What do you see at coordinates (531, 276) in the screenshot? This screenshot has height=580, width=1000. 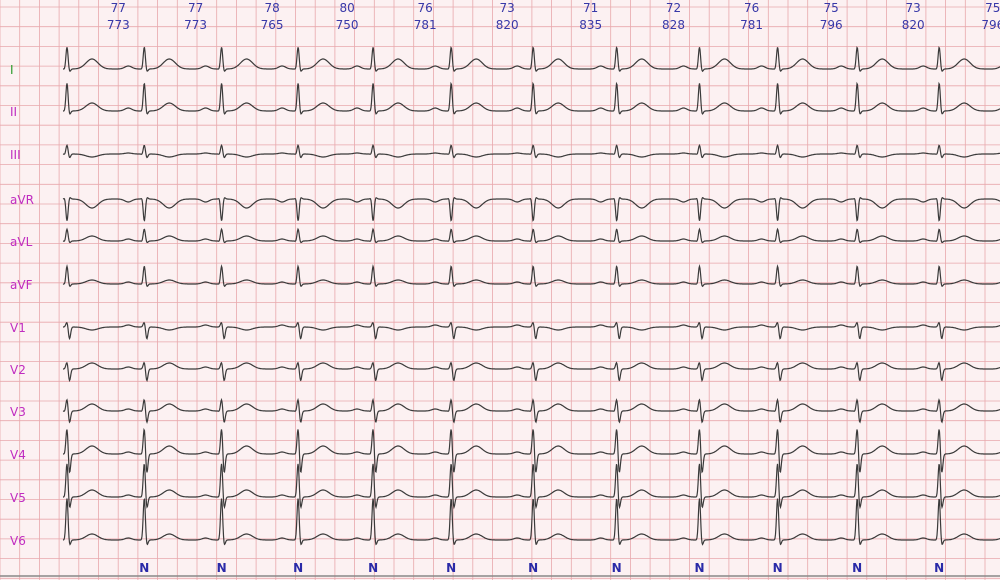 I see `trace-avf` at bounding box center [531, 276].